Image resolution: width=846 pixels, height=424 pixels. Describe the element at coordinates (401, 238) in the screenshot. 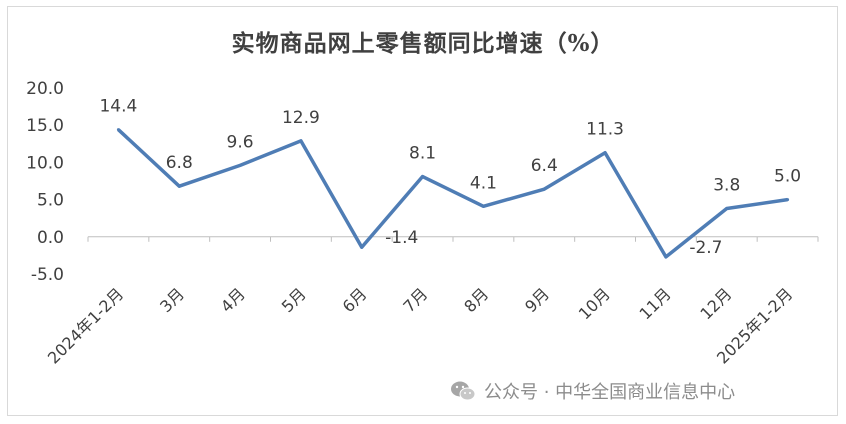

I see `data-label: -1.4` at that location.